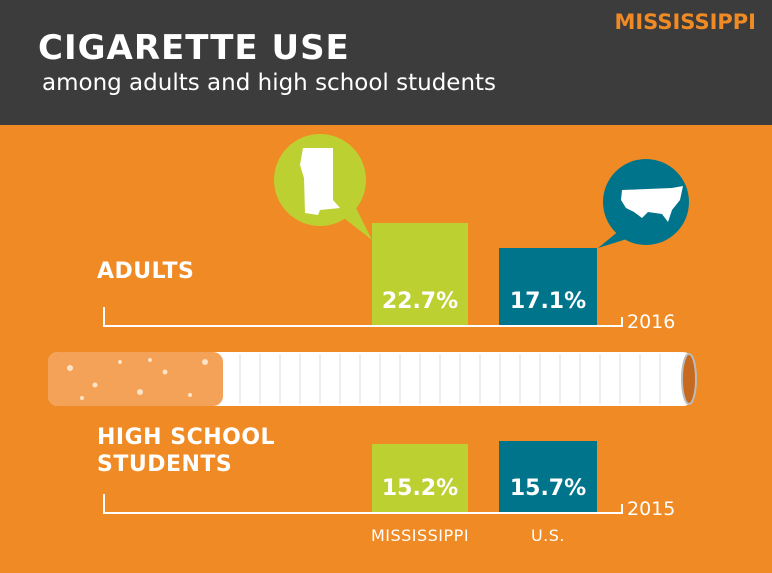 The width and height of the screenshot is (772, 573). Describe the element at coordinates (194, 48) in the screenshot. I see `chart-title: CIGARETTE USE` at that location.